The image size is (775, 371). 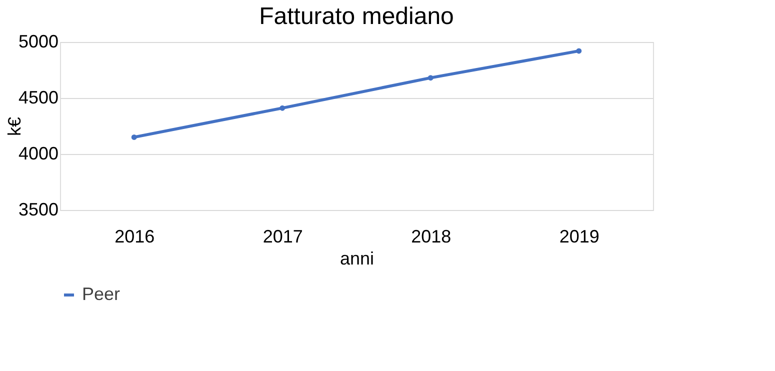 What do you see at coordinates (38, 98) in the screenshot?
I see `y-tick-label: 4500` at bounding box center [38, 98].